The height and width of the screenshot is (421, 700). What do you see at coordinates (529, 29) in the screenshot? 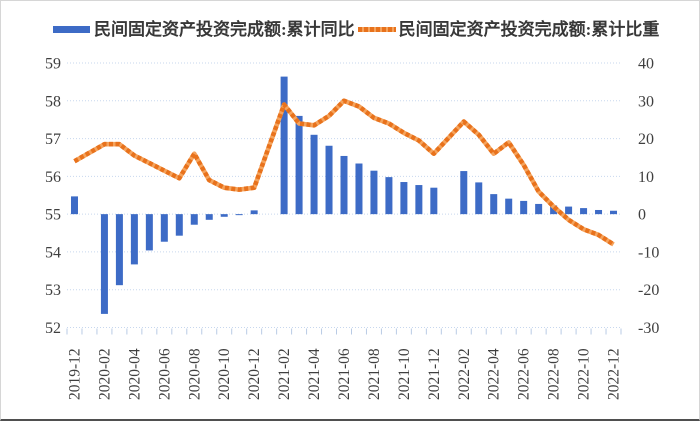
I see `legend-label-line-series: 民间固定资产投资完成额:累计比重` at bounding box center [529, 29].